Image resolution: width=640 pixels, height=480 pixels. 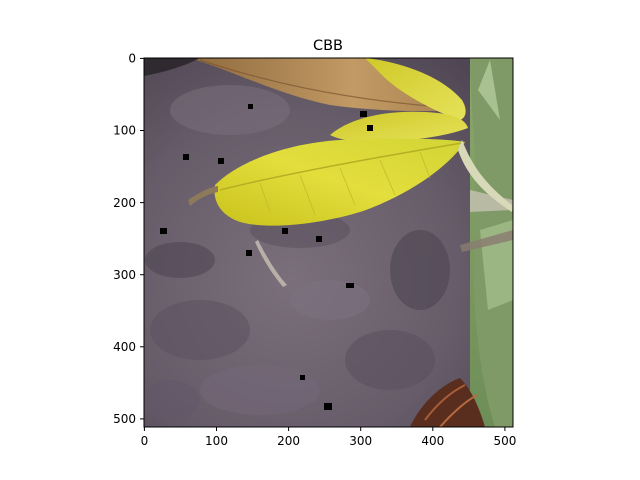 What do you see at coordinates (328, 46) in the screenshot?
I see `figure-title: CBB` at bounding box center [328, 46].